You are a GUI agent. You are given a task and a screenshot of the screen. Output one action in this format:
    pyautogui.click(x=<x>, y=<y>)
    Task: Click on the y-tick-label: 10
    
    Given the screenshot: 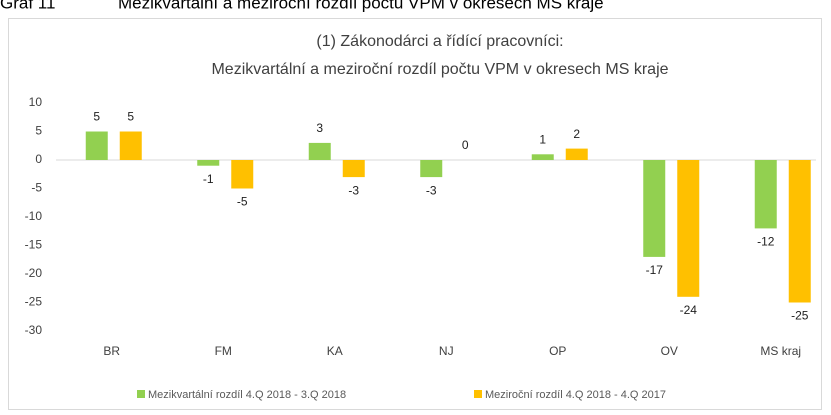 What is the action you would take?
    pyautogui.click(x=36, y=102)
    